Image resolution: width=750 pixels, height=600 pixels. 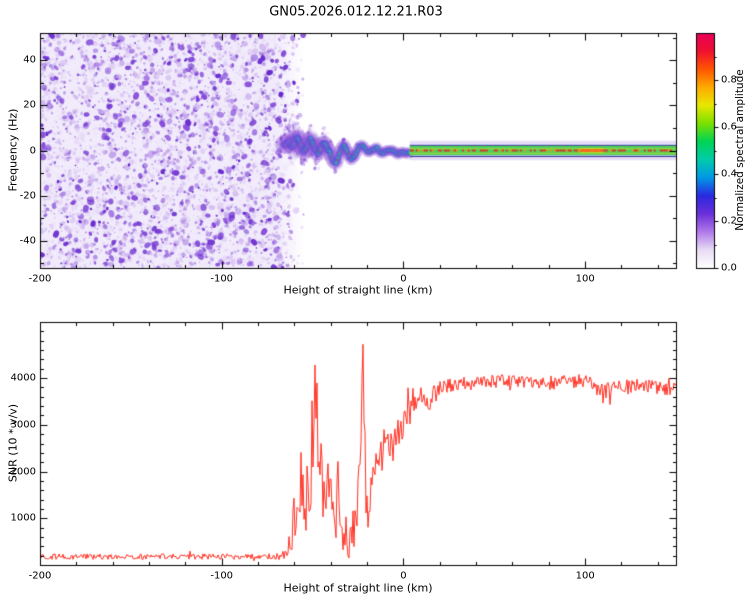 What do you see at coordinates (358, 290) in the screenshot?
I see `top-x-axis-label: Height of straight line (km)` at bounding box center [358, 290].